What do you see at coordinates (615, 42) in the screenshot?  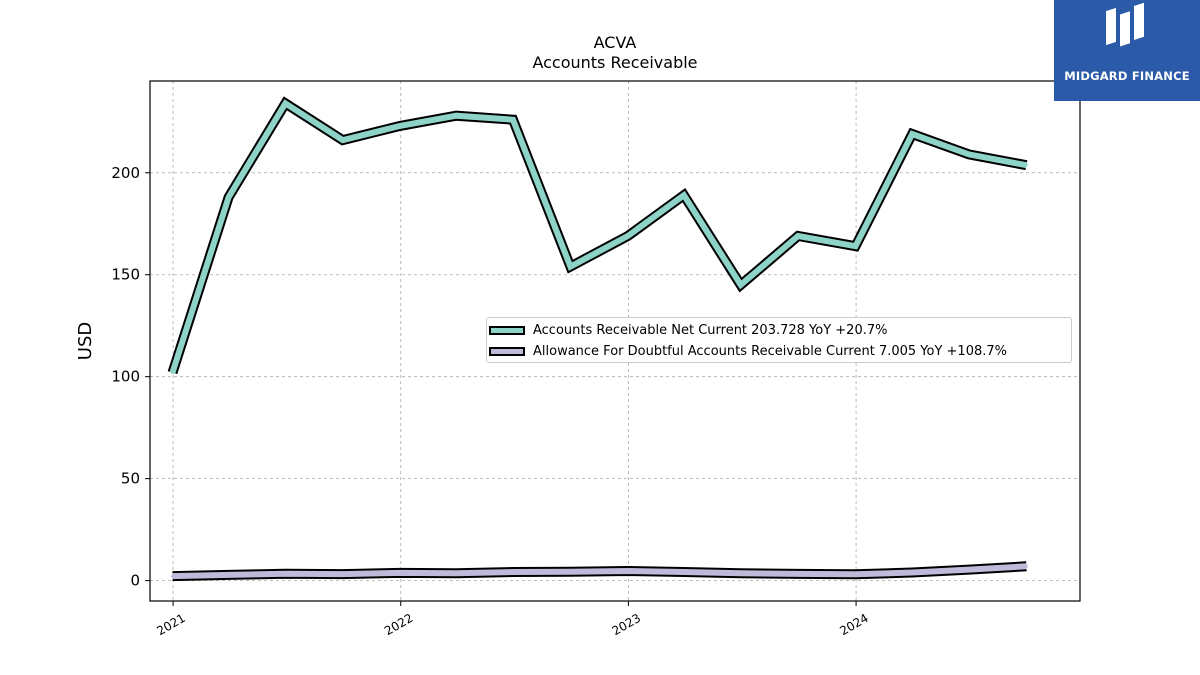 I see `chart-title: ACVA` at bounding box center [615, 42].